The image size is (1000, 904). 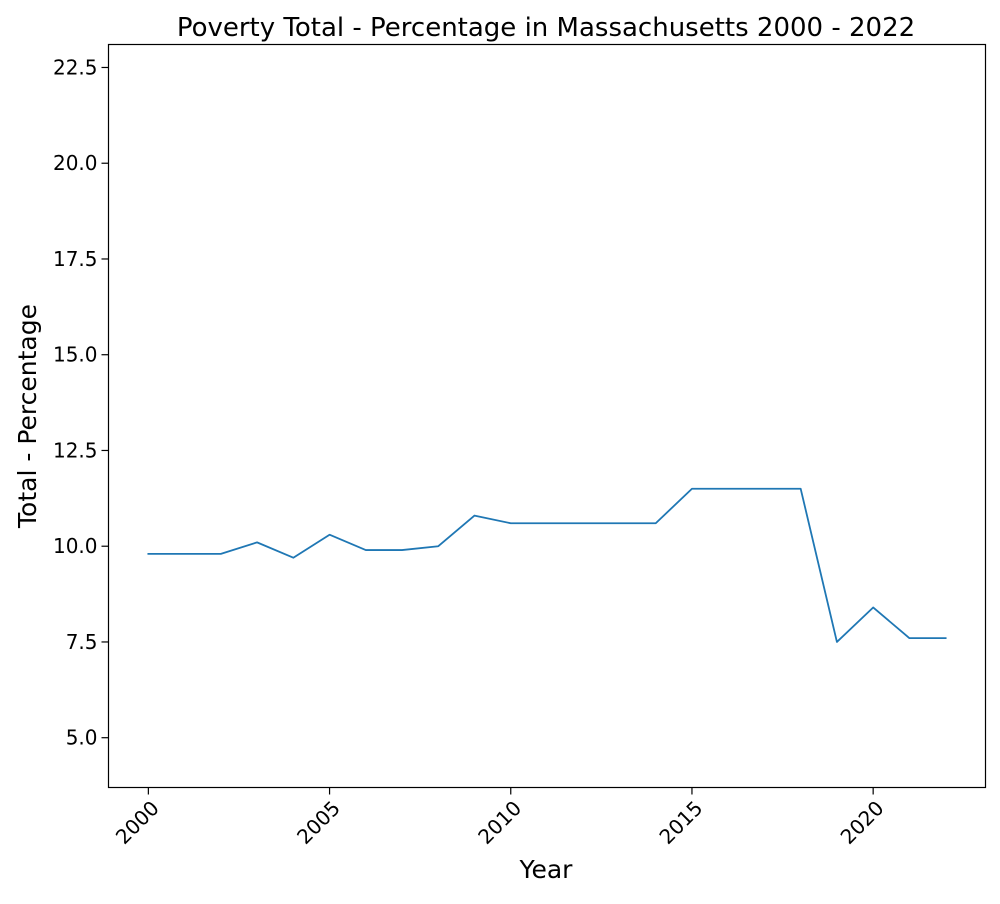 I want to click on y-axis-label: Total - Percentage, so click(x=27, y=416).